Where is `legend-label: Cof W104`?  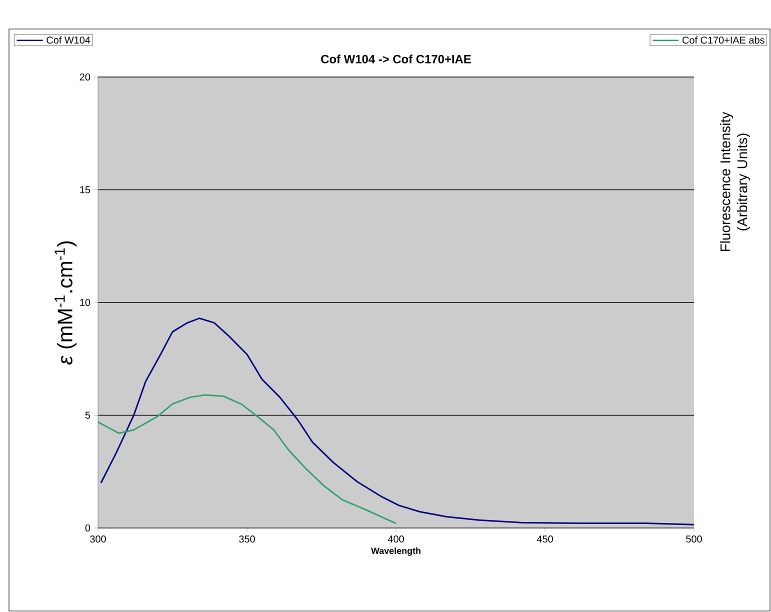
legend-label: Cof W104 is located at coordinates (68, 40).